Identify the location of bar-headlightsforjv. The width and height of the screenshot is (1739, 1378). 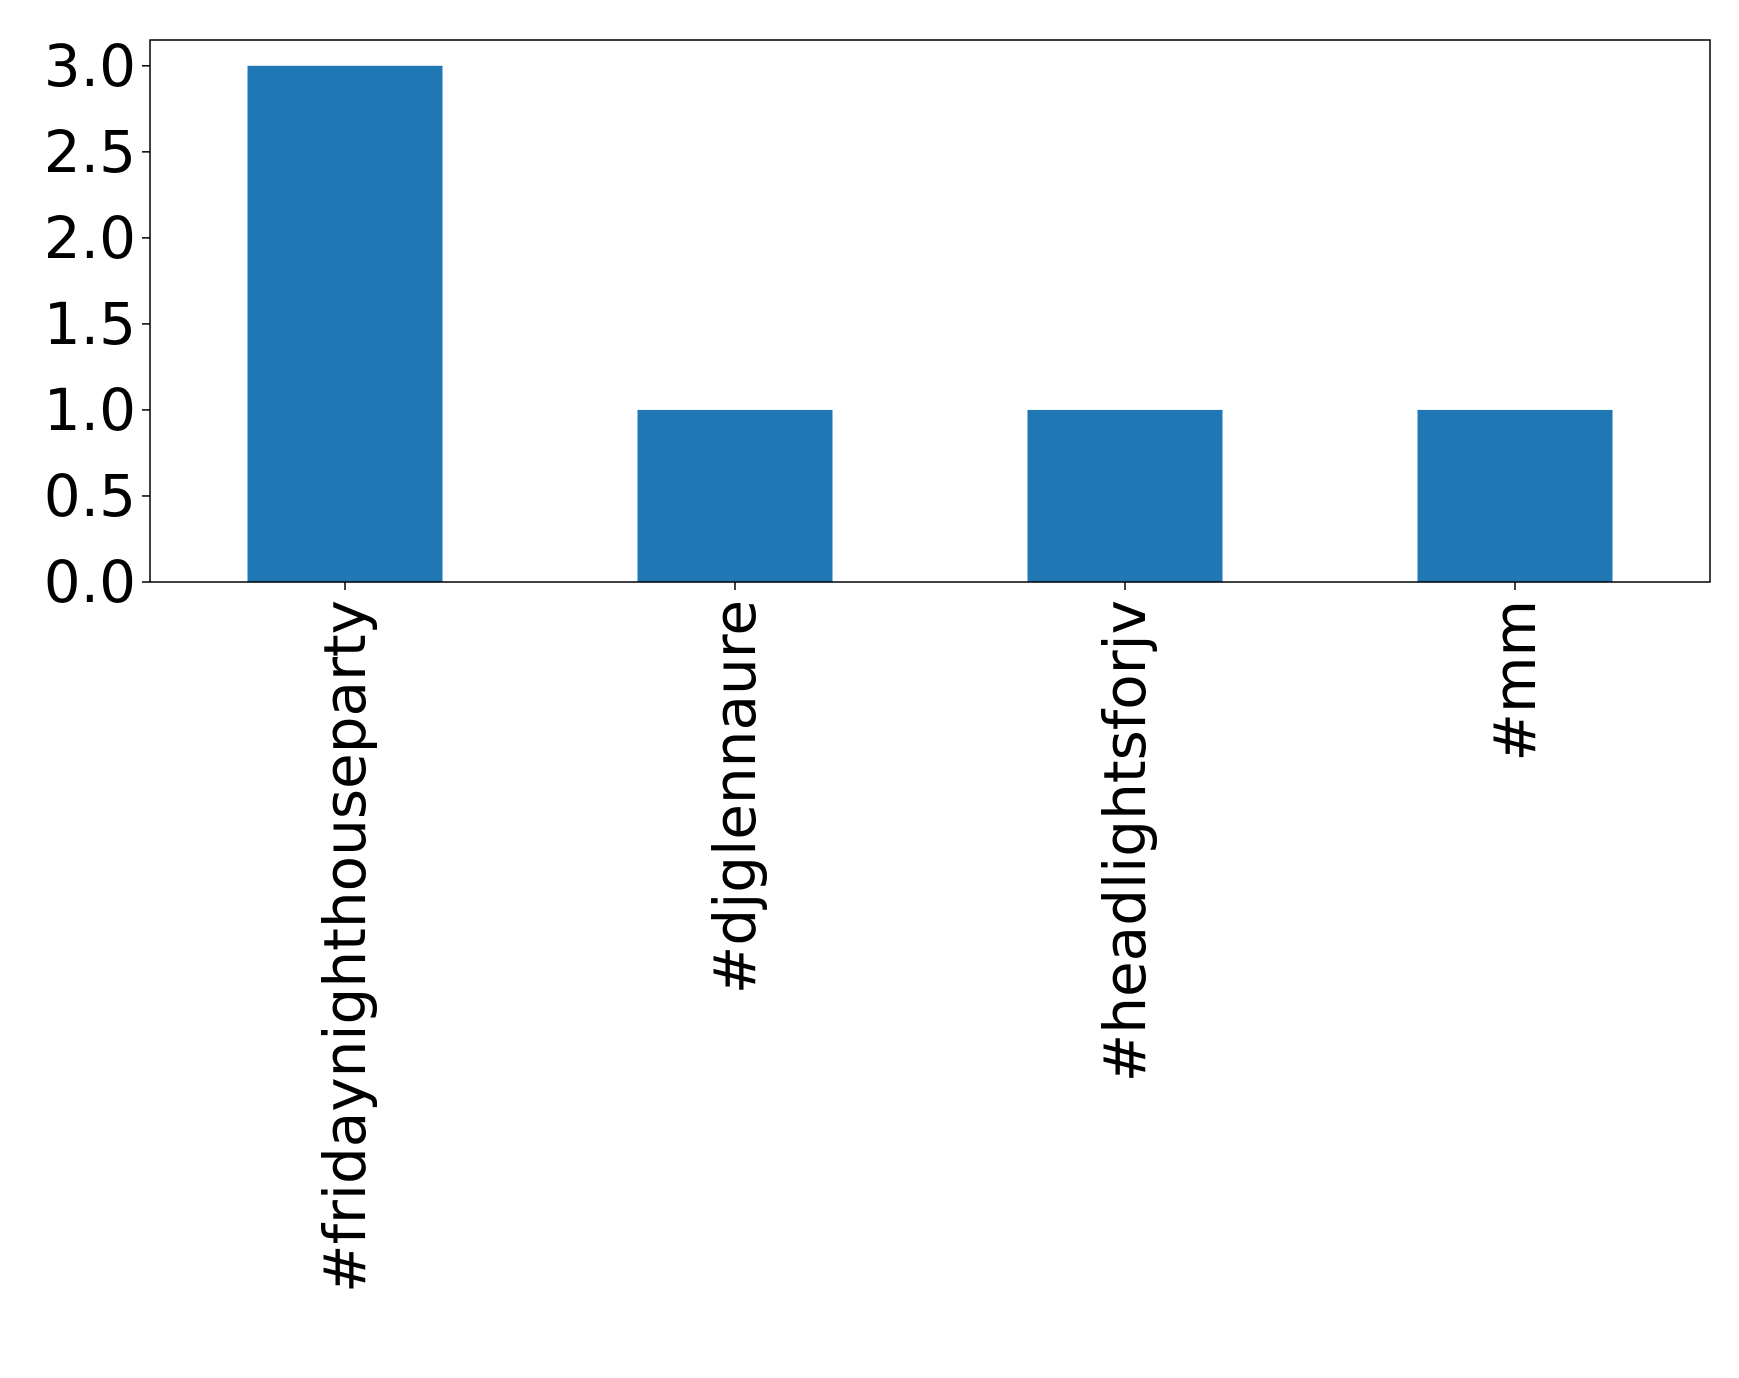
(1125, 495).